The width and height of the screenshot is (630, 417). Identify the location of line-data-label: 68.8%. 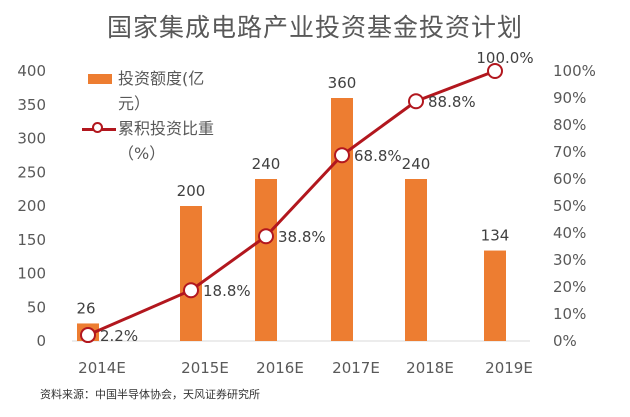
(378, 156).